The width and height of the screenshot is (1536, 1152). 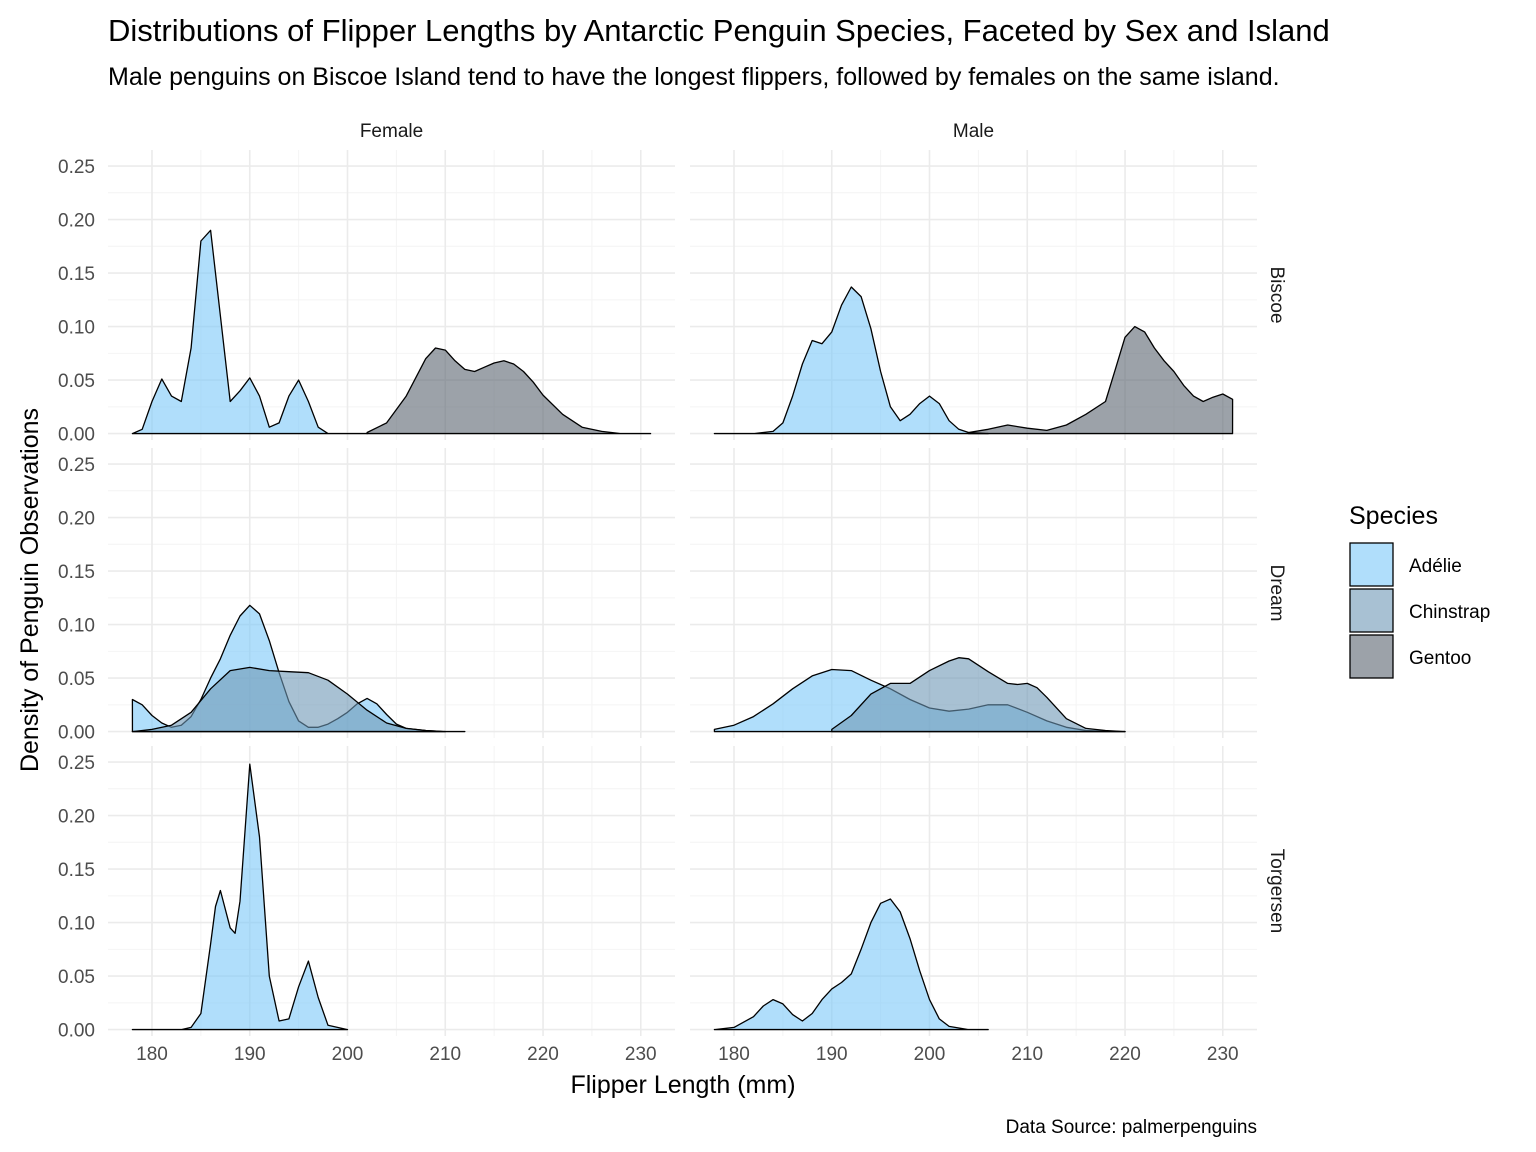 What do you see at coordinates (1419, 590) in the screenshot?
I see `legend: Species Adélie Chinstrap Gentoo` at bounding box center [1419, 590].